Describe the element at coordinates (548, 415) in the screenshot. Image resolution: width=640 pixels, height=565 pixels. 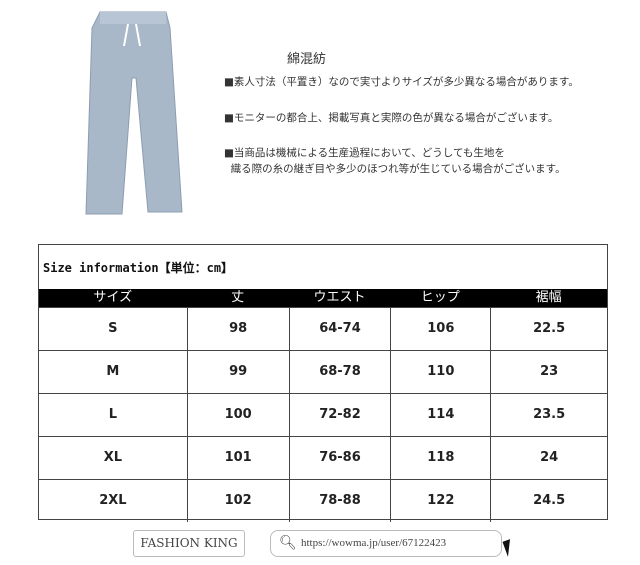
I see `table-cell: 23.5` at that location.